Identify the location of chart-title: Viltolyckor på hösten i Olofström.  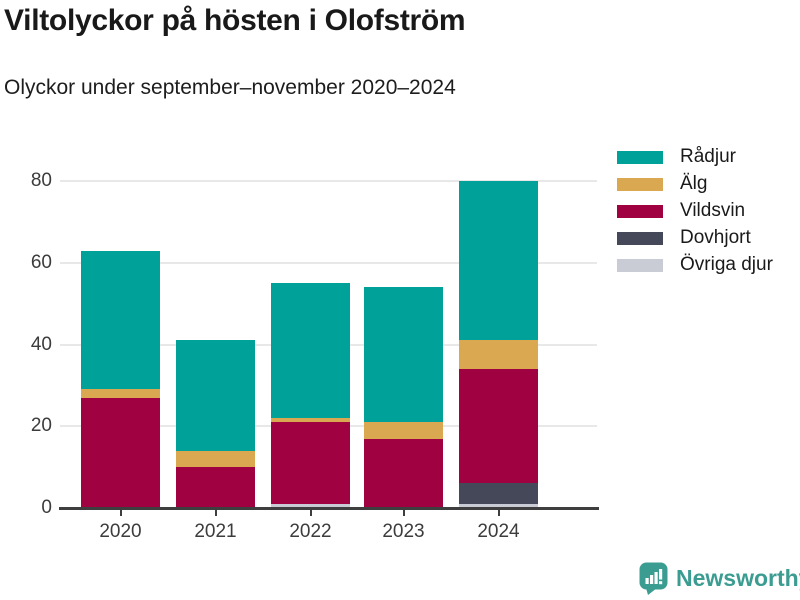
(235, 20).